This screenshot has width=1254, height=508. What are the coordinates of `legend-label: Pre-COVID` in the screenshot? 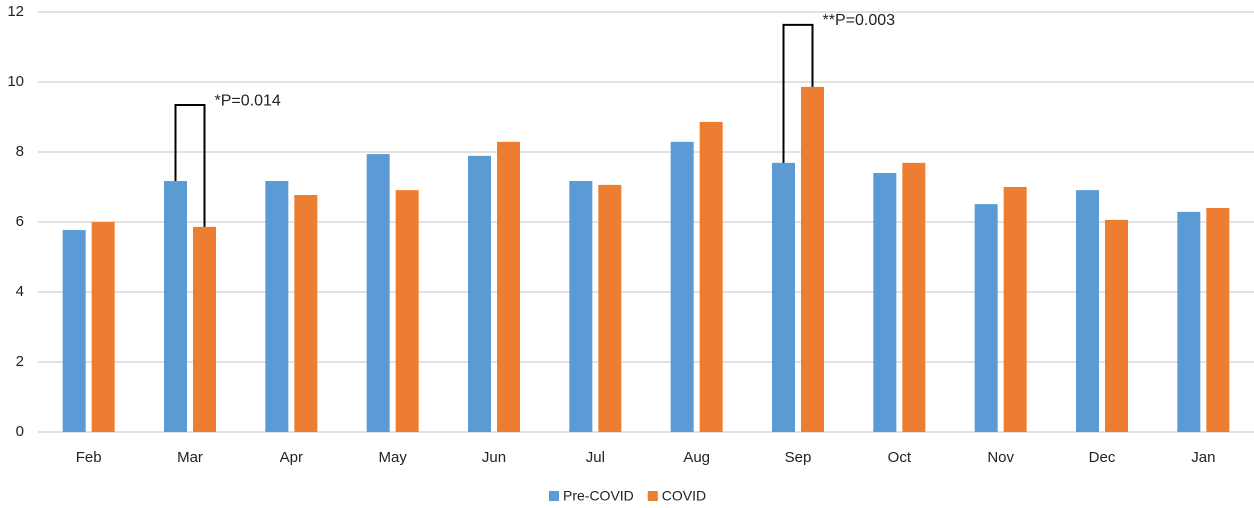 It's located at (598, 496).